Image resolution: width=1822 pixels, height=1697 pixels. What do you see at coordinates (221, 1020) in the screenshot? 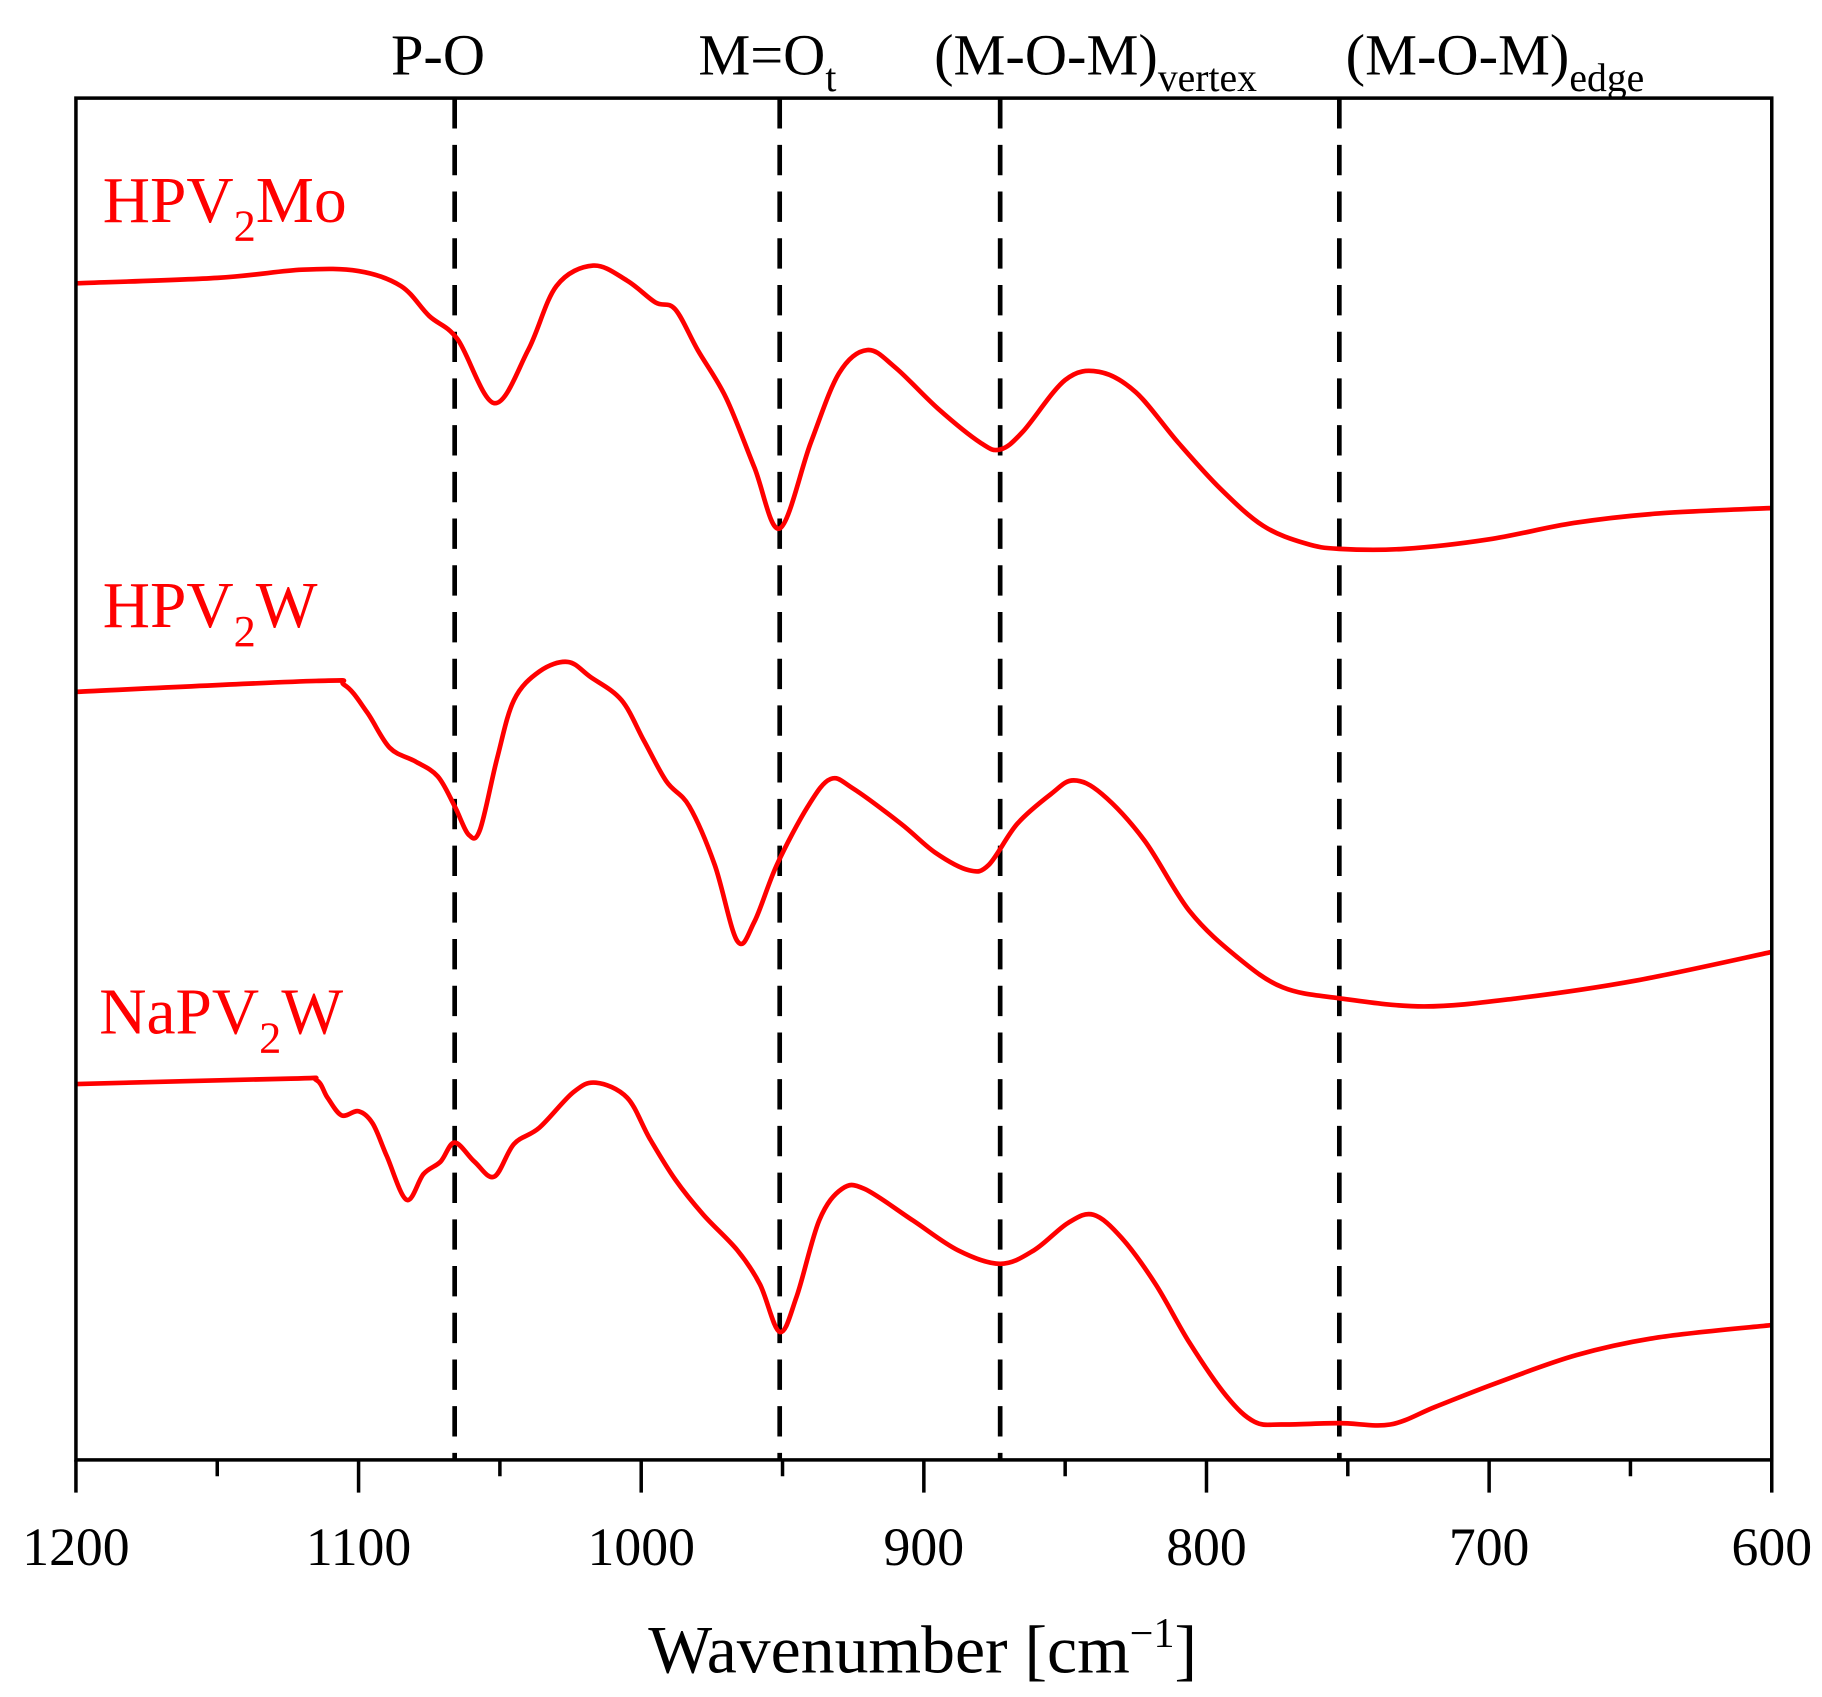
I see `series-label-NaPV2W: NaPV2W` at bounding box center [221, 1020].